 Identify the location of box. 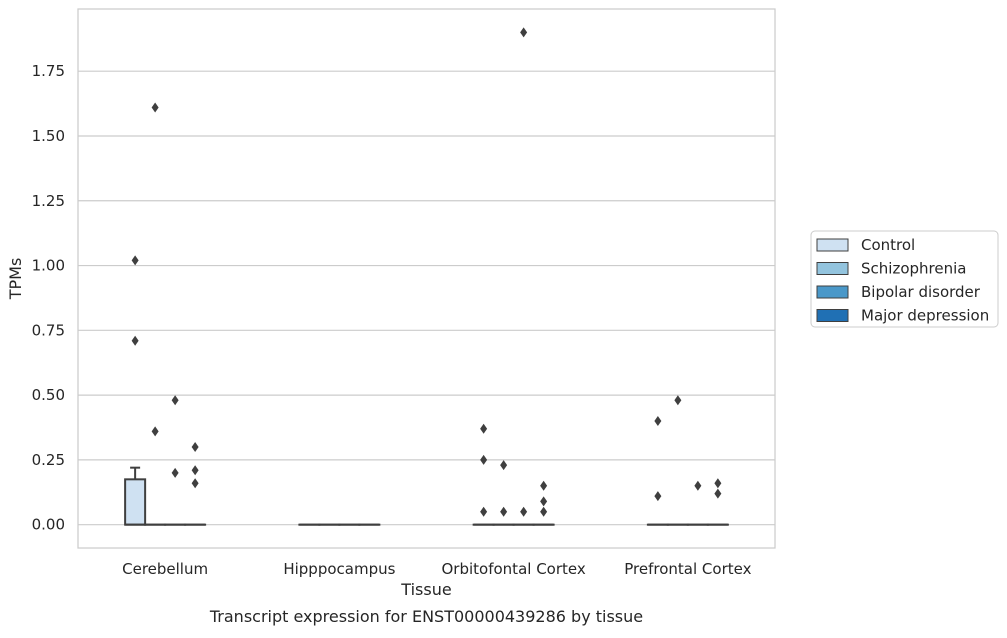
(135, 501).